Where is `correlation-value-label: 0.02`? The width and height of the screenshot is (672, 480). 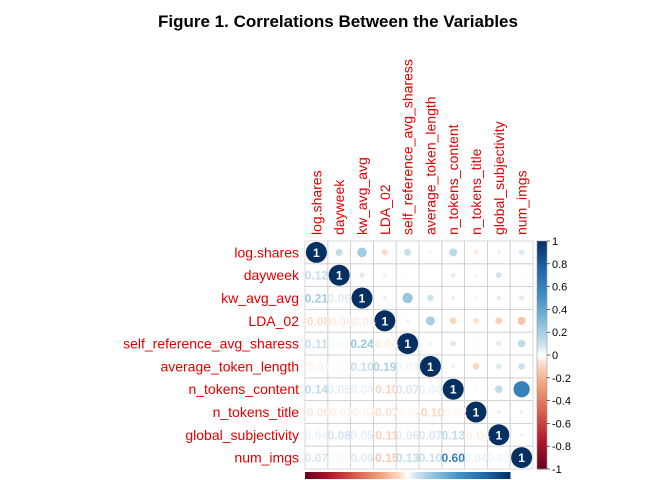 correlation-value-label: 0.02 is located at coordinates (340, 344).